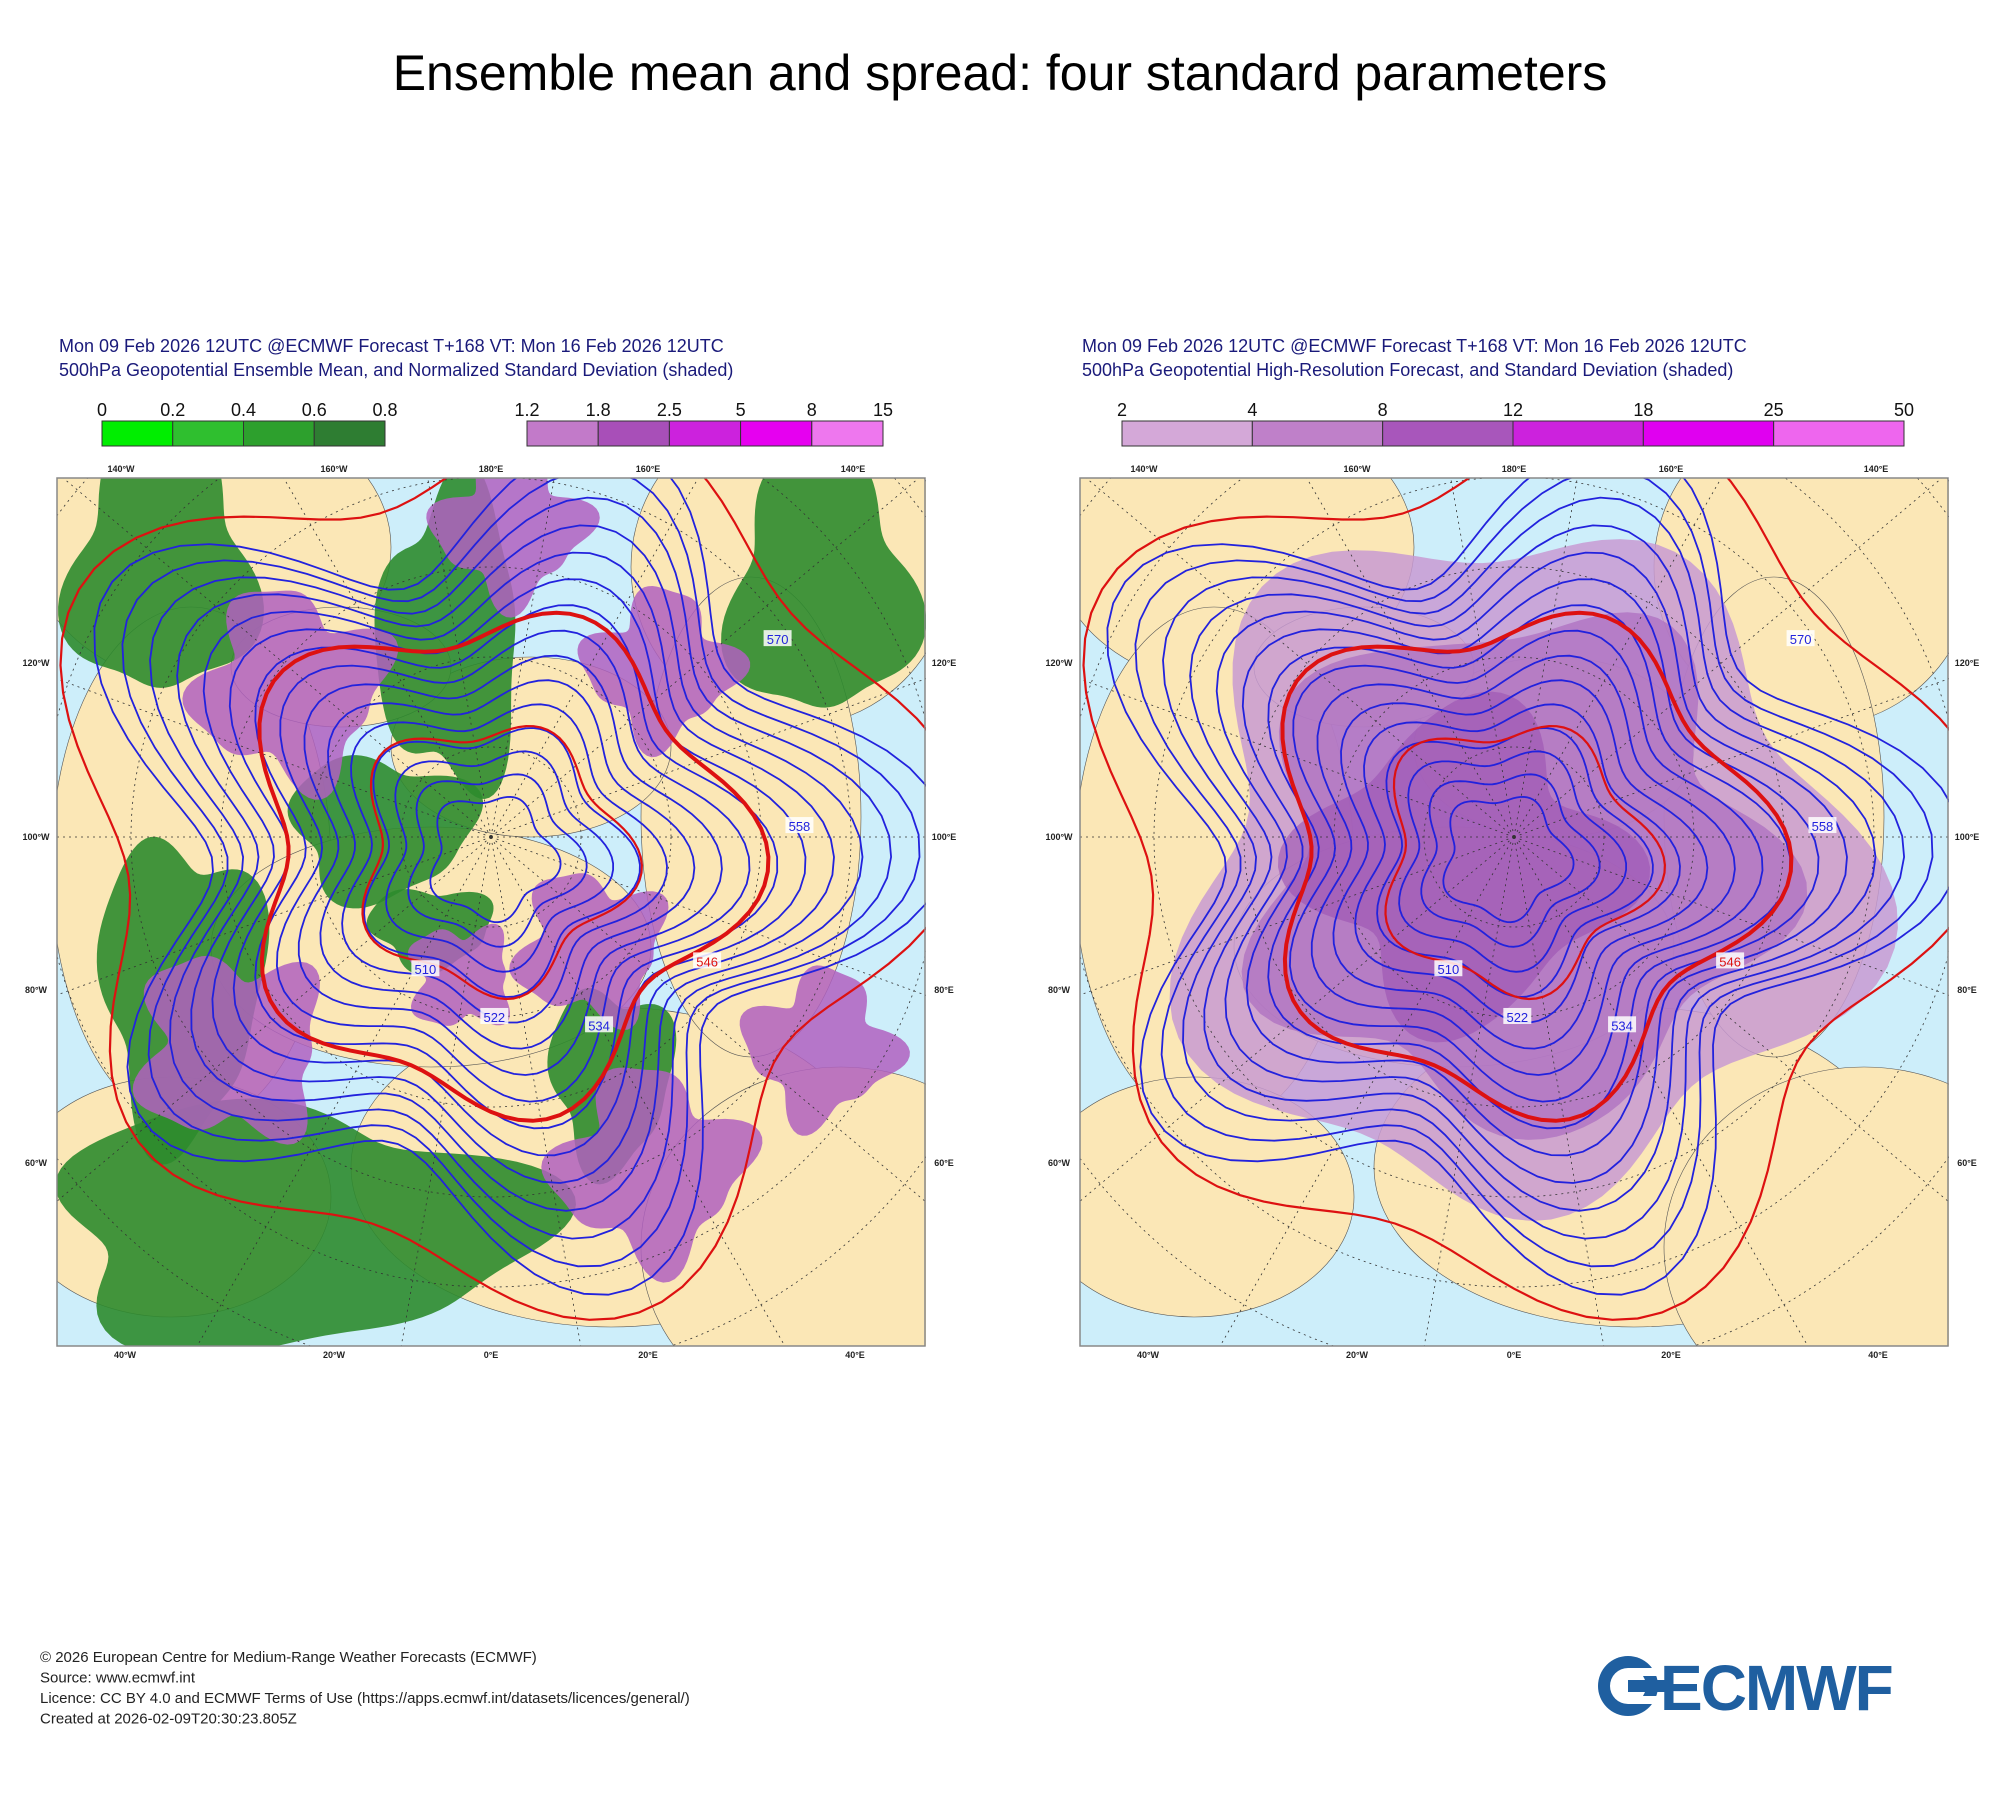  What do you see at coordinates (741, 410) in the screenshot?
I see `colorbar-tick-label: 5` at bounding box center [741, 410].